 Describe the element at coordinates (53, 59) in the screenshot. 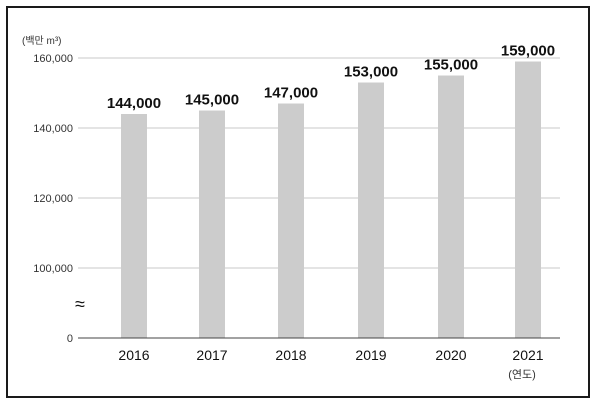

I see `y-tick-label: 160,000` at that location.